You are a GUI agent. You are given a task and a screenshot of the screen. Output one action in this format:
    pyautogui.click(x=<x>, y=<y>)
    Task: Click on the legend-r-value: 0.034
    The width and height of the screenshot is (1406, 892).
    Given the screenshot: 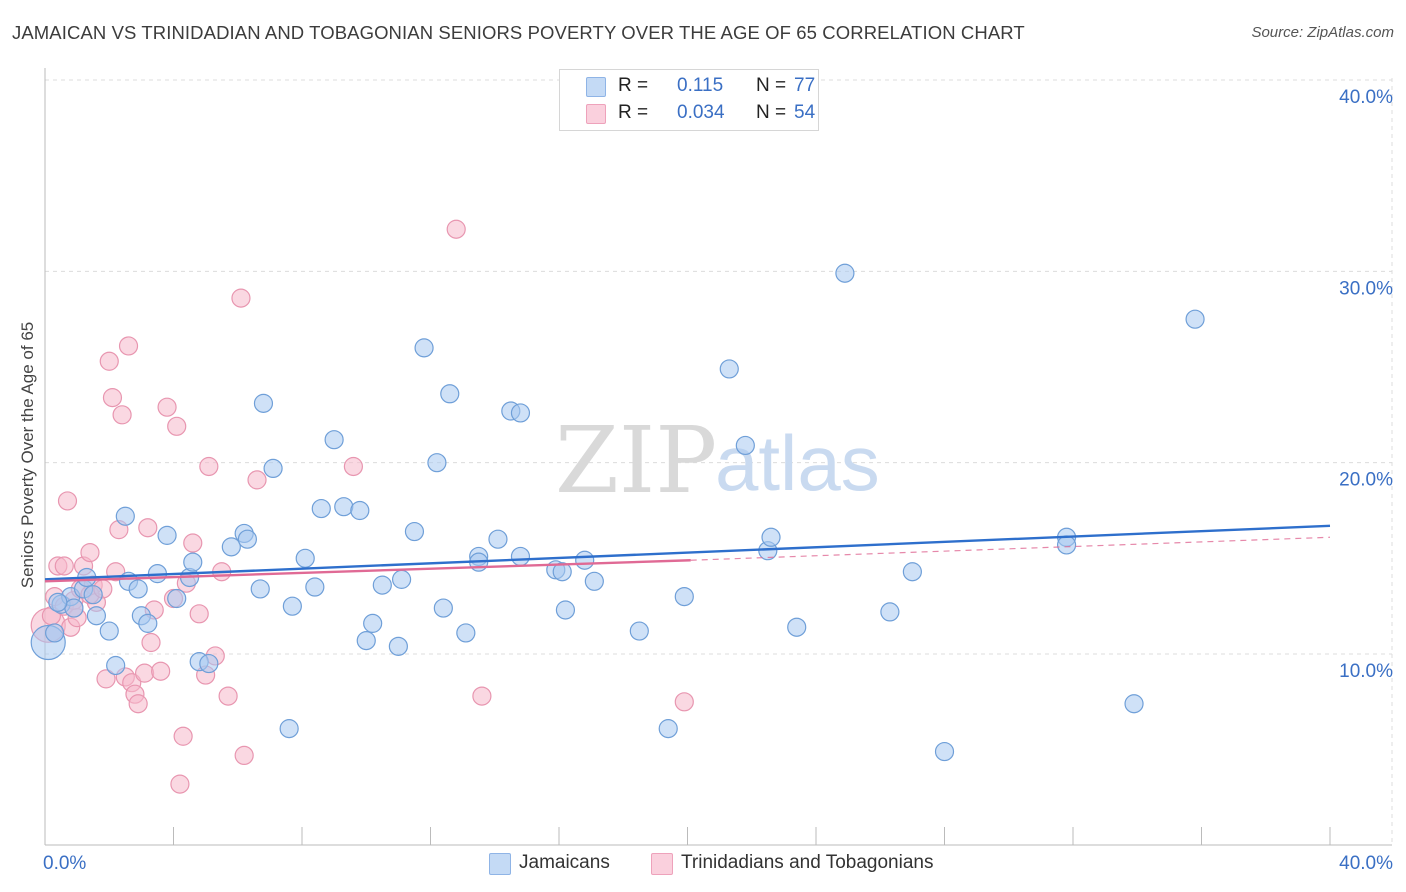 What is the action you would take?
    pyautogui.click(x=701, y=112)
    